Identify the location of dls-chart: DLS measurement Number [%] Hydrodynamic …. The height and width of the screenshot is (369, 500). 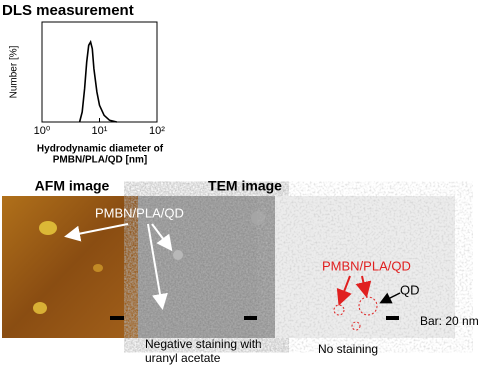
(83, 84).